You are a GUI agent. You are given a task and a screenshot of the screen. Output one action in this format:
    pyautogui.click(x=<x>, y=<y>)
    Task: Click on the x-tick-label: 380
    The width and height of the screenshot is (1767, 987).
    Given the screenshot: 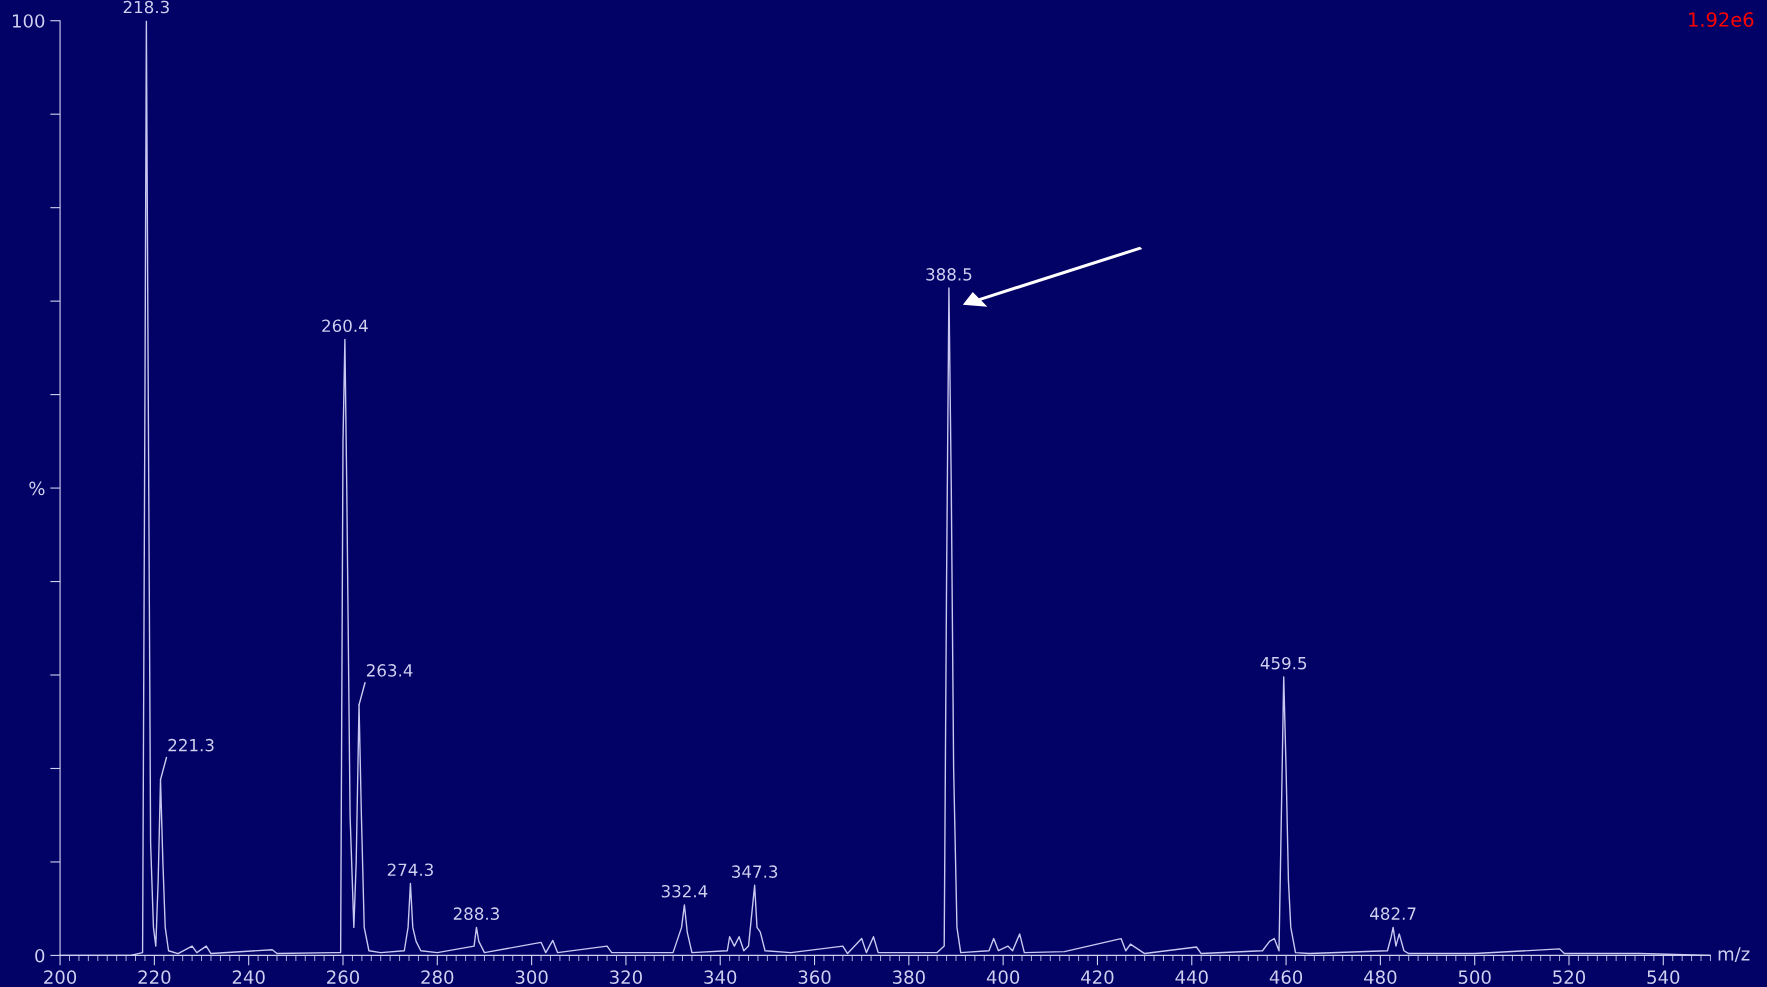 What is the action you would take?
    pyautogui.click(x=908, y=977)
    